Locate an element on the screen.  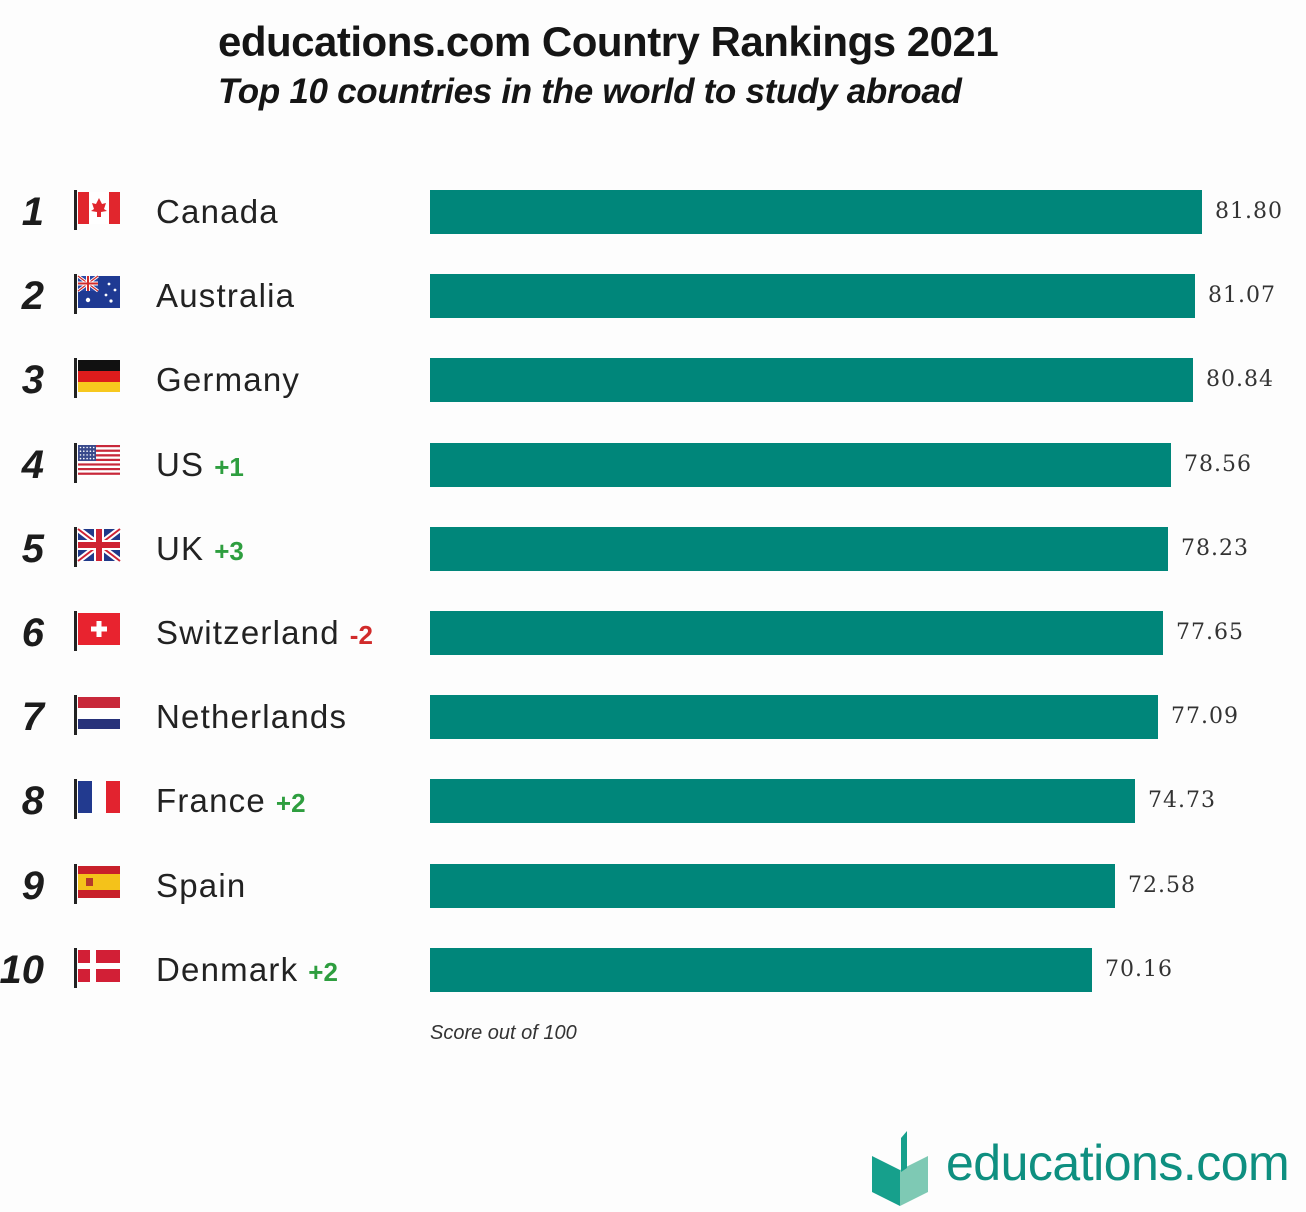
country-name: UK is located at coordinates (180, 548).